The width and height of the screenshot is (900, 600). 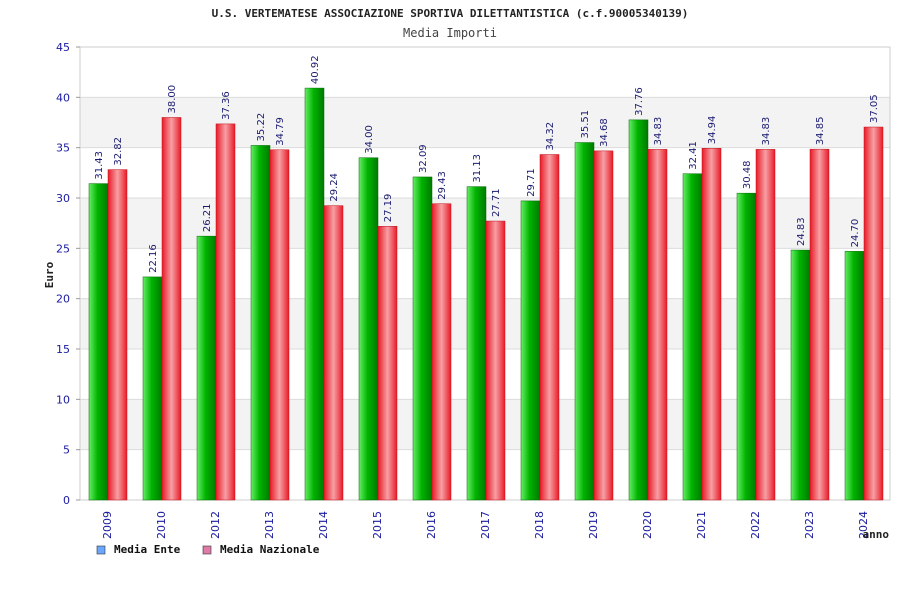 I want to click on y-tick-label: 30, so click(x=63, y=198).